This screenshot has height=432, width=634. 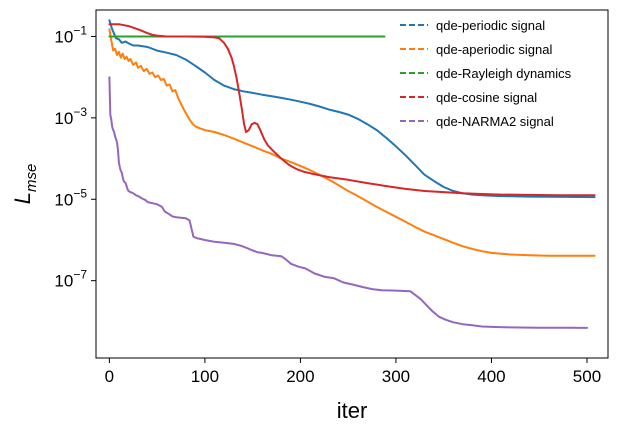 What do you see at coordinates (587, 376) in the screenshot?
I see `x-tick-label: 500` at bounding box center [587, 376].